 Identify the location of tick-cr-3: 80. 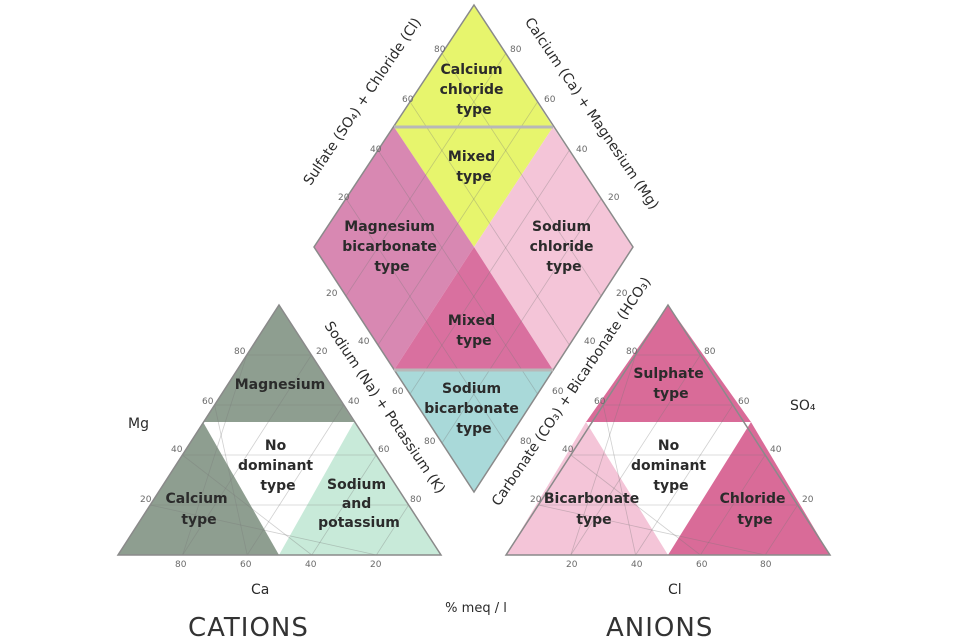
(416, 500).